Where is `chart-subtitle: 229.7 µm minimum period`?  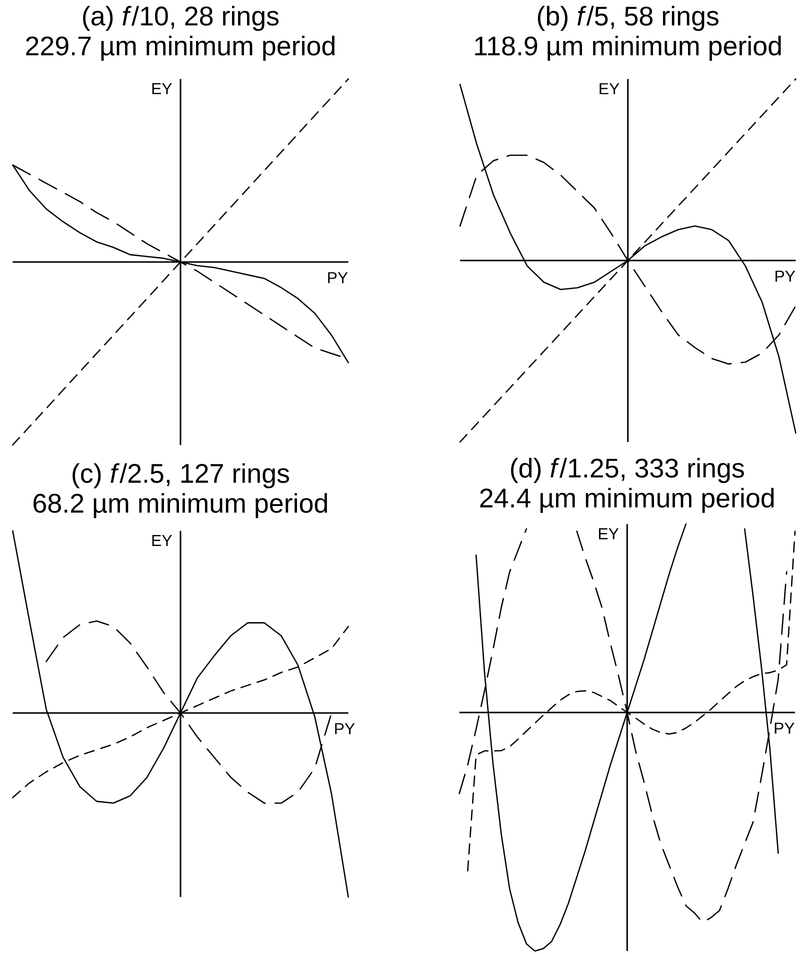
chart-subtitle: 229.7 µm minimum period is located at coordinates (180, 48).